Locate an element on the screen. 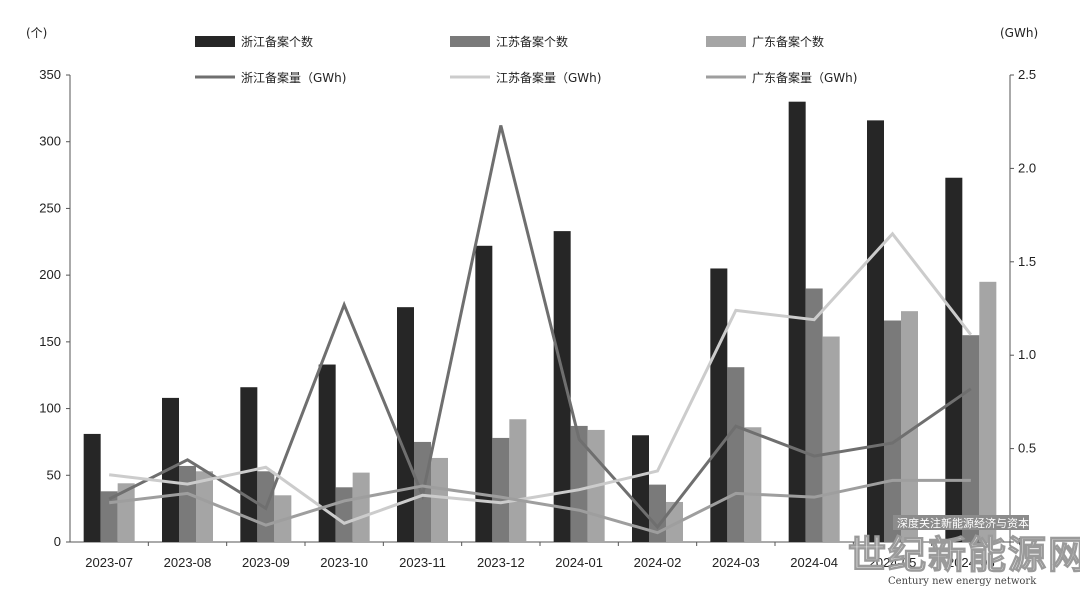  right-axis-unit: (GWh) is located at coordinates (1019, 33).